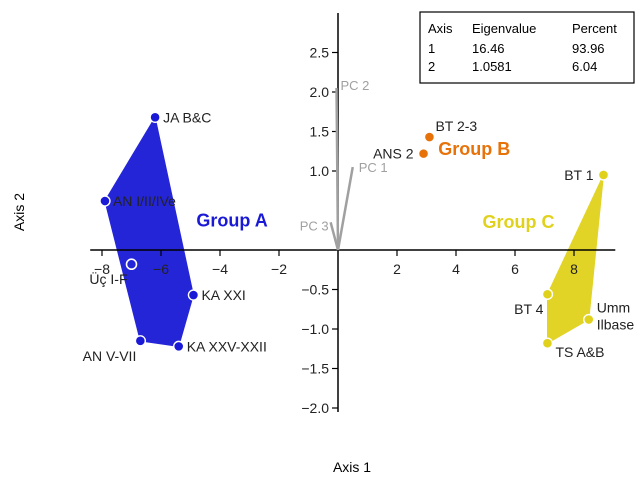 This screenshot has height=483, width=641. What do you see at coordinates (527, 47) in the screenshot?
I see `eigenvalue-table` at bounding box center [527, 47].